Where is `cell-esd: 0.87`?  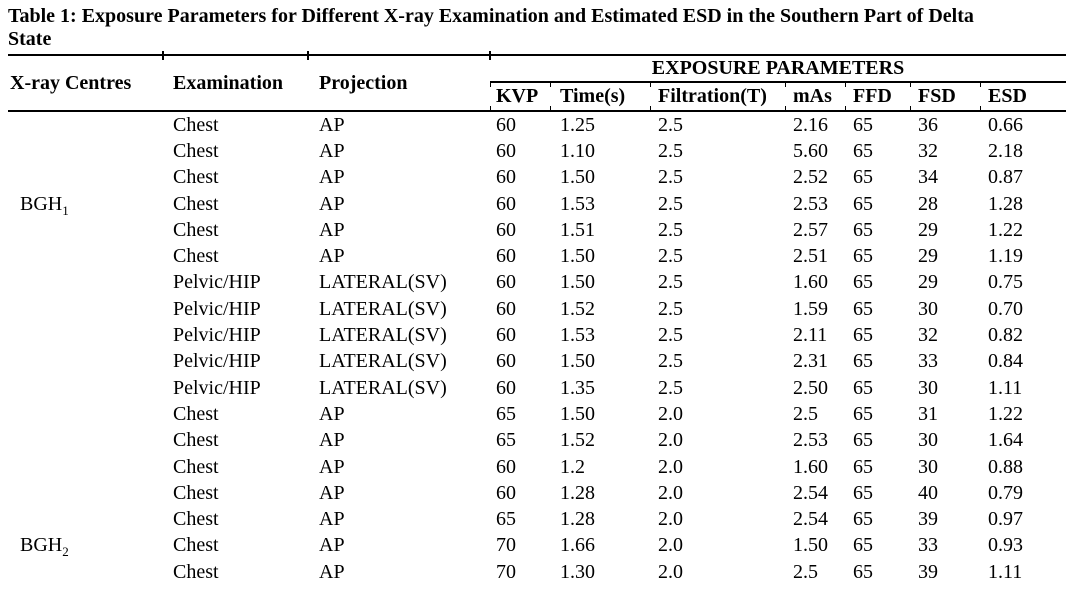 cell-esd: 0.87 is located at coordinates (1005, 177).